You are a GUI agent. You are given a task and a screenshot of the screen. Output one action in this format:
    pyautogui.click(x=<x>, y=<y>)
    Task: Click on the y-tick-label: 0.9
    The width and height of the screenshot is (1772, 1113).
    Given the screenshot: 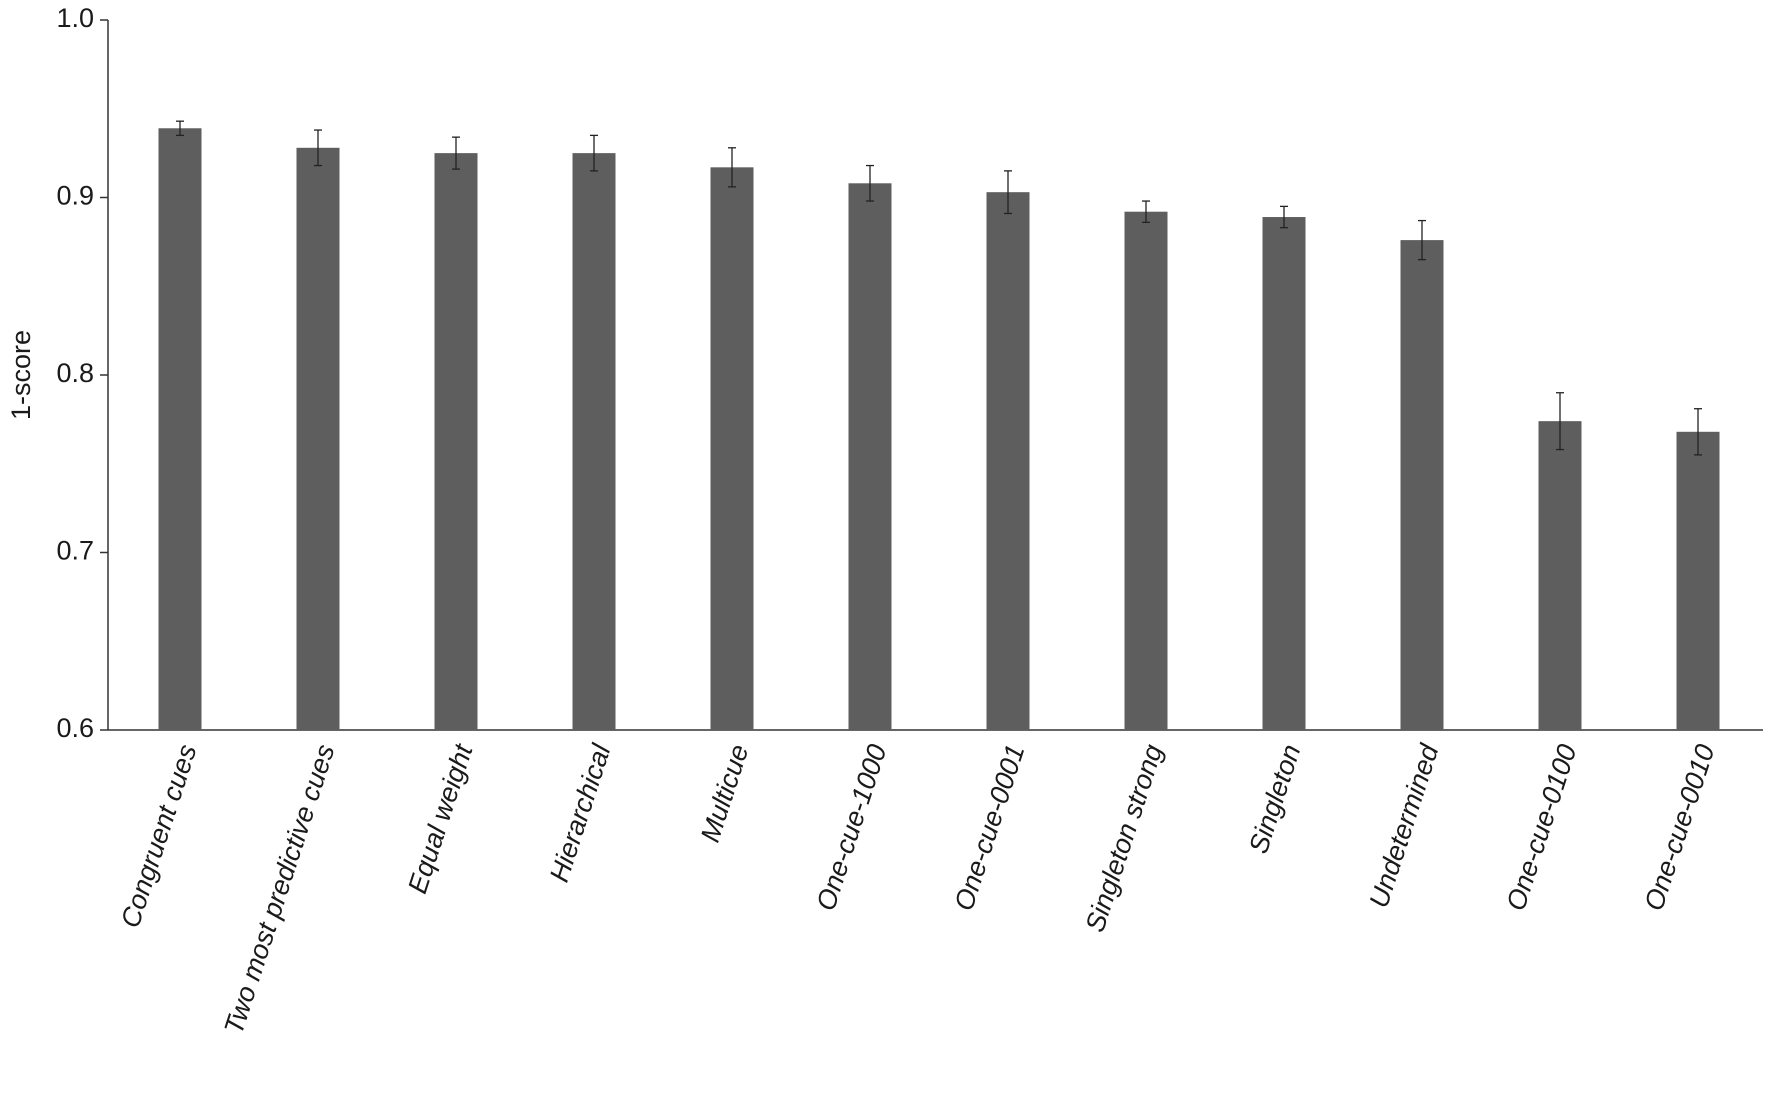 What is the action you would take?
    pyautogui.click(x=75, y=196)
    